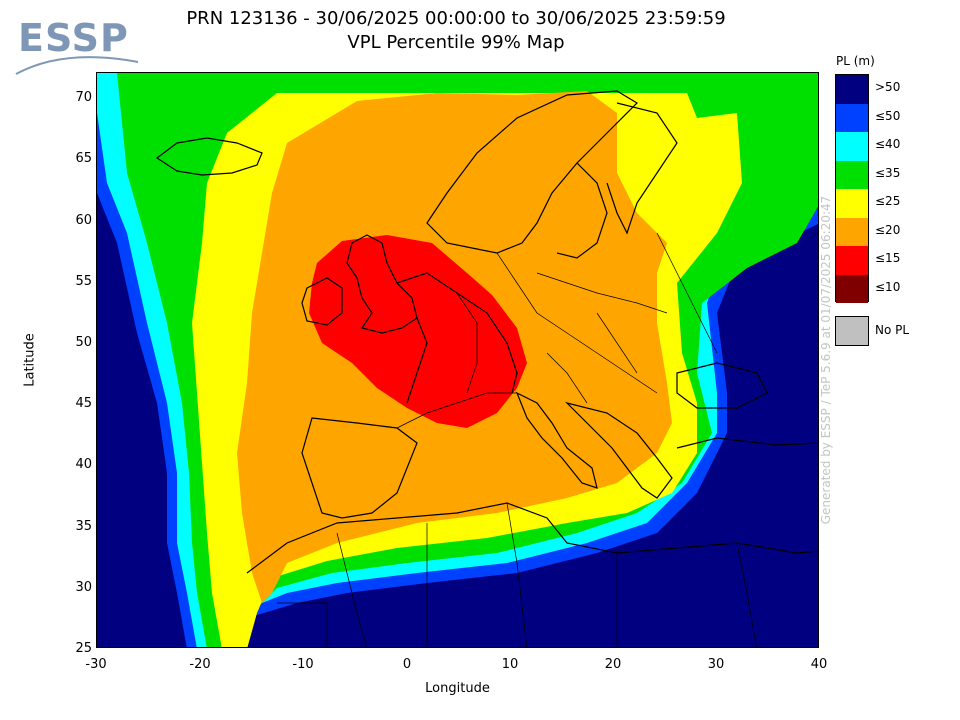 This screenshot has width=960, height=720. I want to click on essp-logo: ESSP, so click(79, 44).